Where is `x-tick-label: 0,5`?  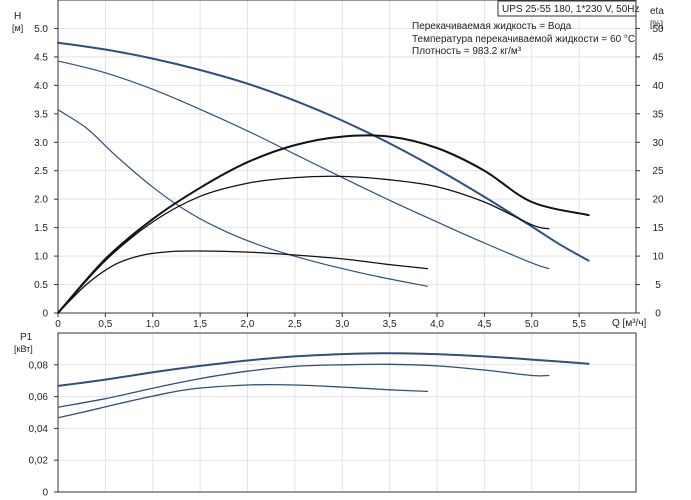 x-tick-label: 0,5 is located at coordinates (105, 324).